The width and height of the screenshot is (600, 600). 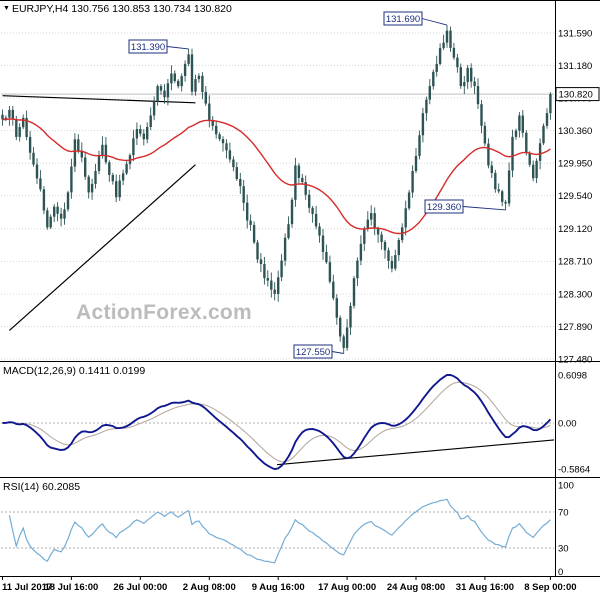 What do you see at coordinates (403, 19) in the screenshot?
I see `svg-text: 131.690` at bounding box center [403, 19].